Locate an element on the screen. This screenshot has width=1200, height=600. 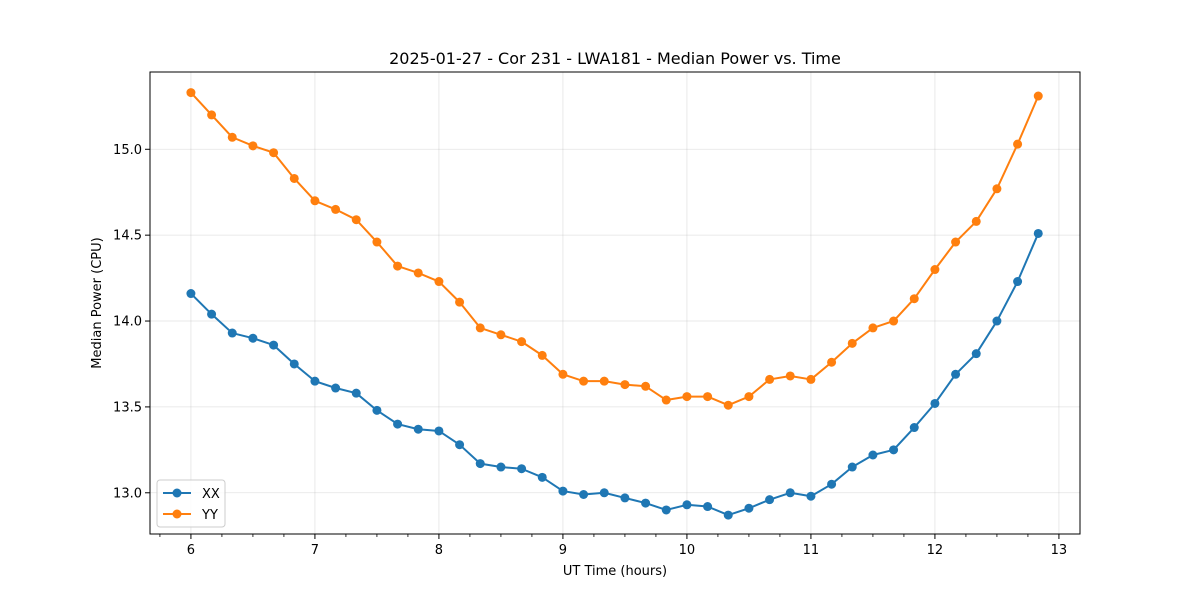
y-tick-label: 13.5 is located at coordinates (127, 407).